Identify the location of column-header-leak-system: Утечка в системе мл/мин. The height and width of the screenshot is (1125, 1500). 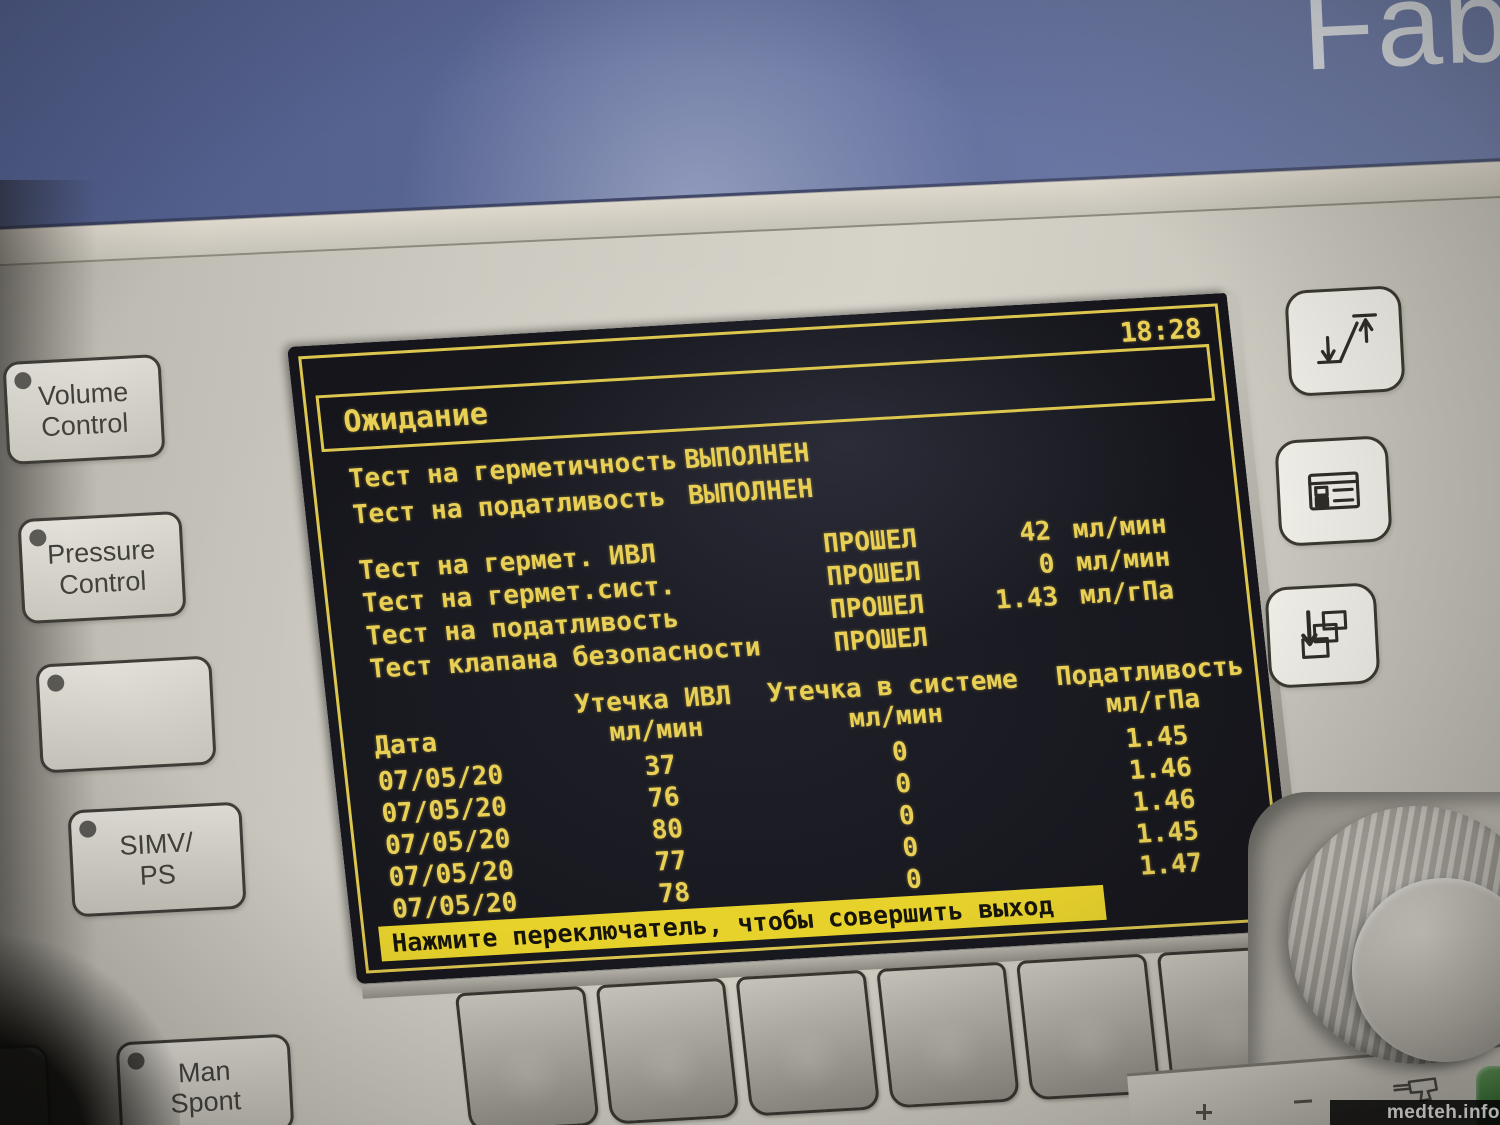
(892, 699).